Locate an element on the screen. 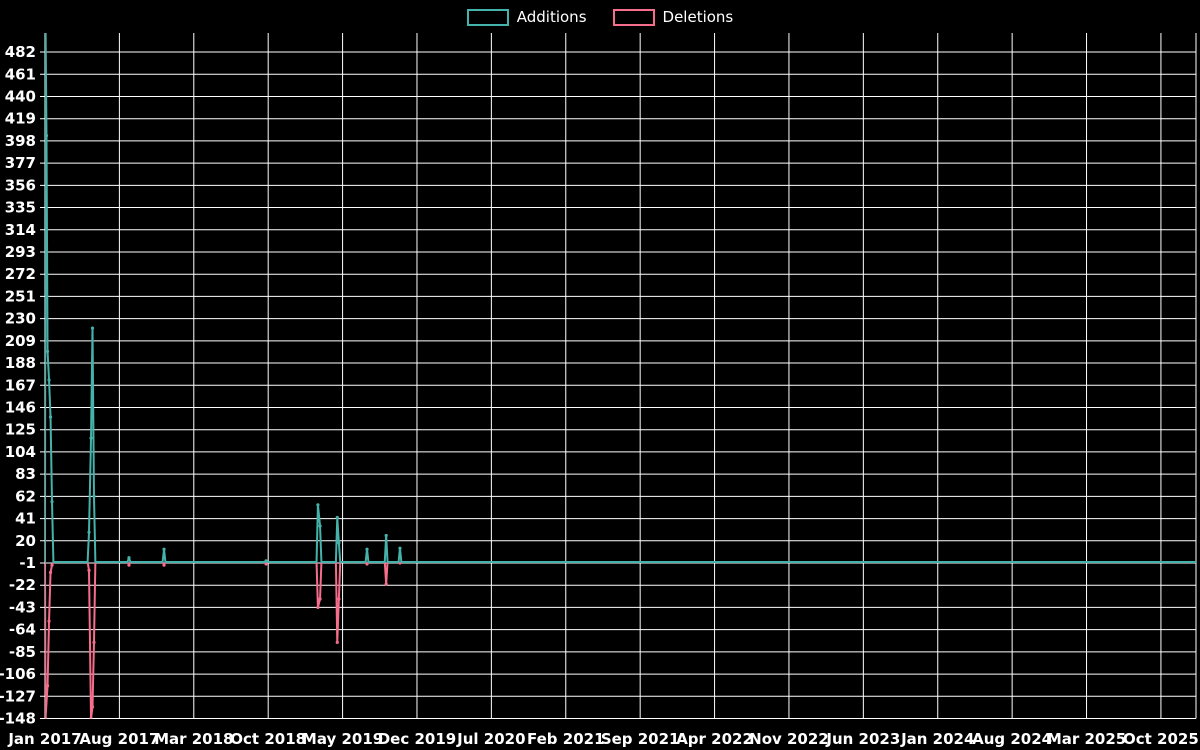  y-tick-label: 41 is located at coordinates (25, 519).